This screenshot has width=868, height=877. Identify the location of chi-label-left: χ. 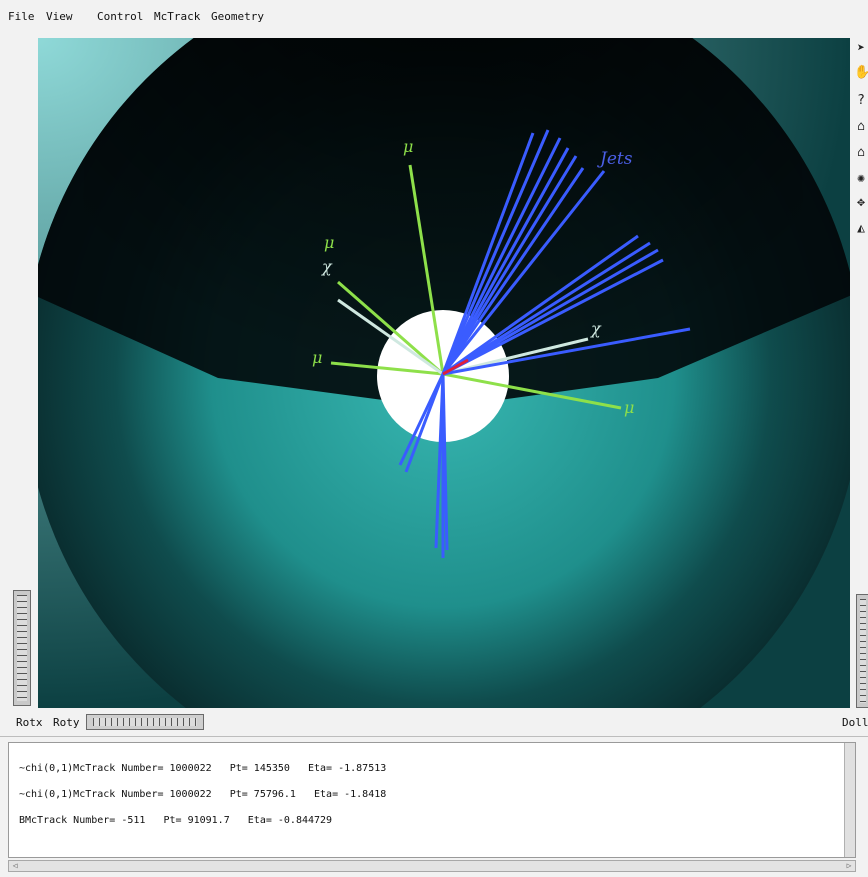
(327, 266).